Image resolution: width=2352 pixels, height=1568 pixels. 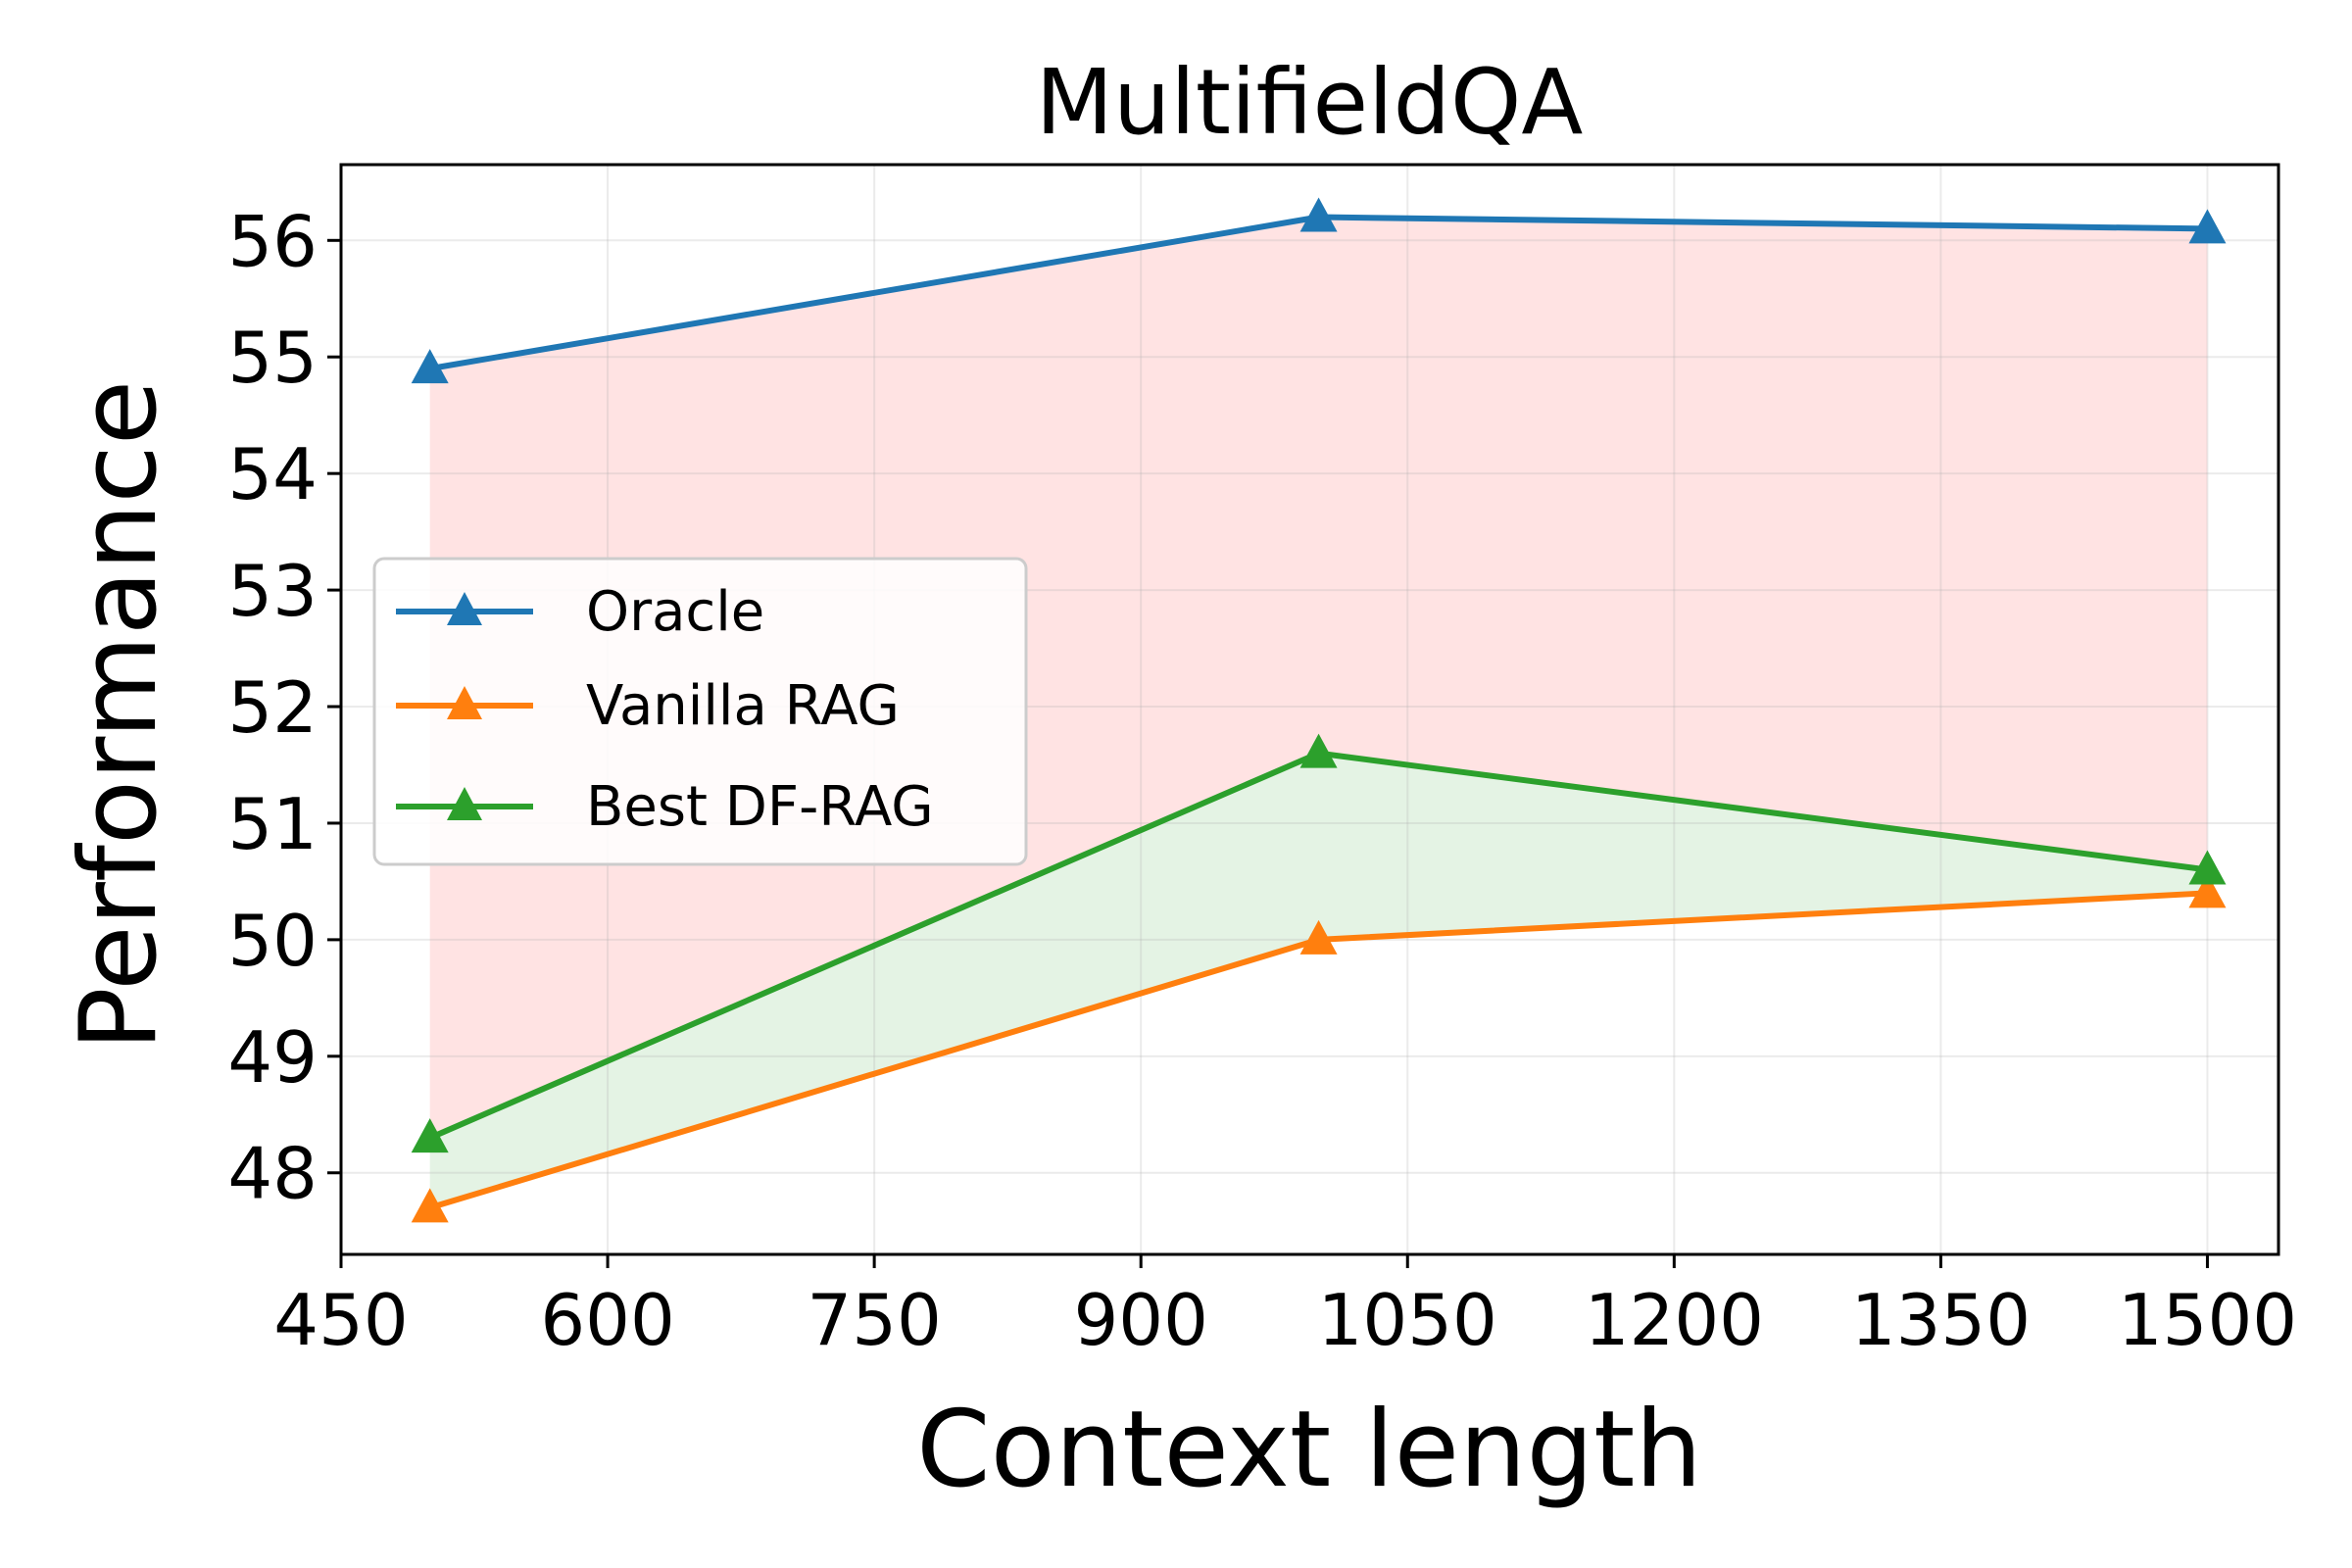 I want to click on y-tick-label: 48, so click(x=272, y=1174).